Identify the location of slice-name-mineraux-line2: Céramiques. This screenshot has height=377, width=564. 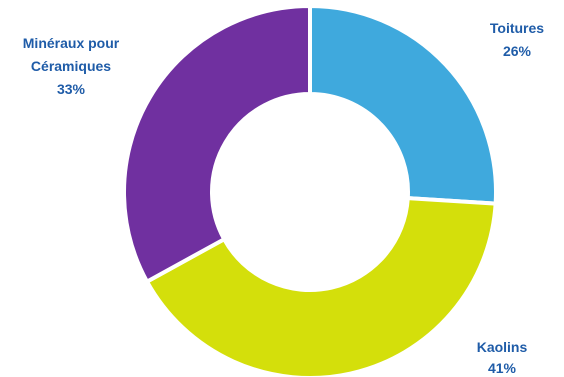
(71, 66).